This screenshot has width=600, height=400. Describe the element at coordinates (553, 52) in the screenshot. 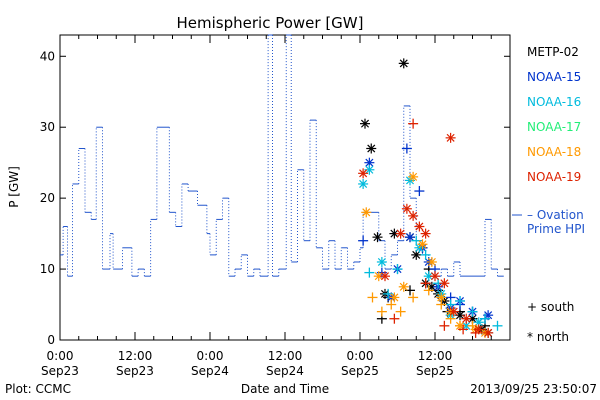

I see `legend-metp-02: METP-02` at that location.